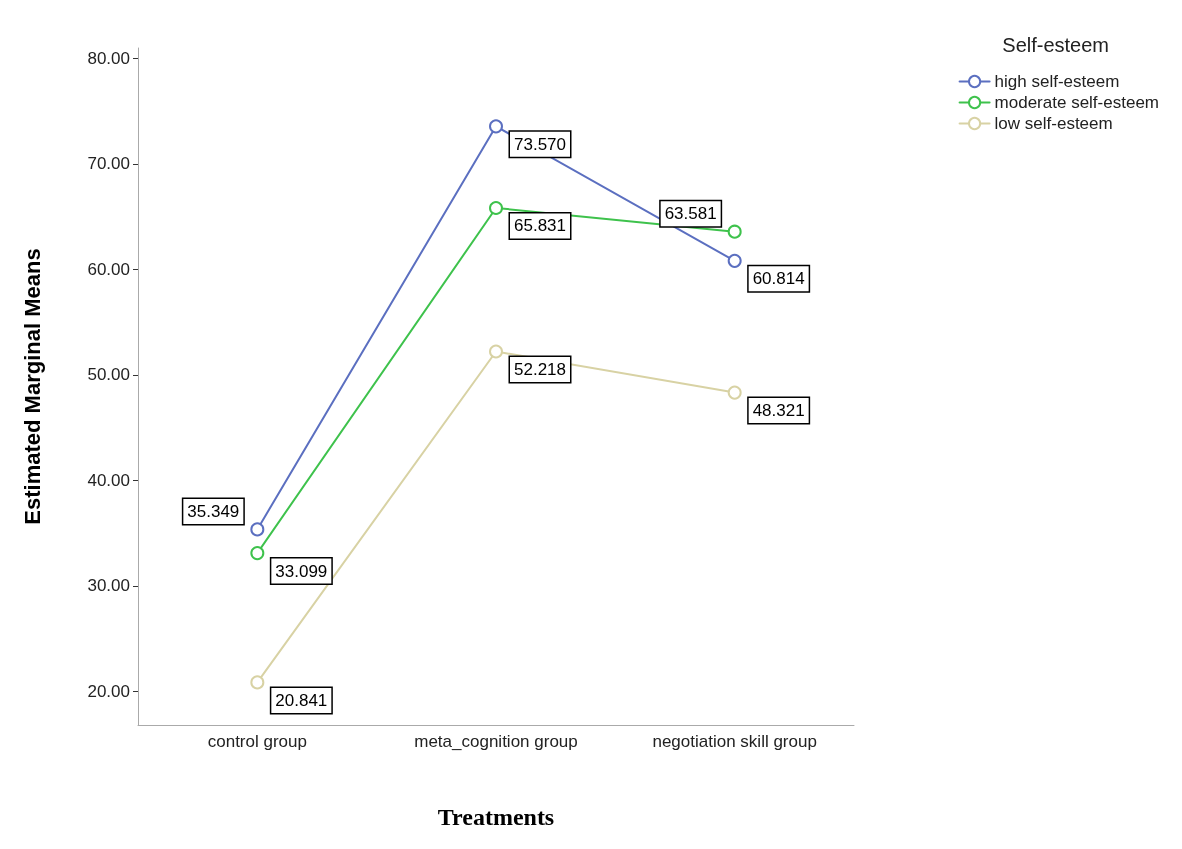 The width and height of the screenshot is (1182, 849). I want to click on data-label: 35.349, so click(213, 511).